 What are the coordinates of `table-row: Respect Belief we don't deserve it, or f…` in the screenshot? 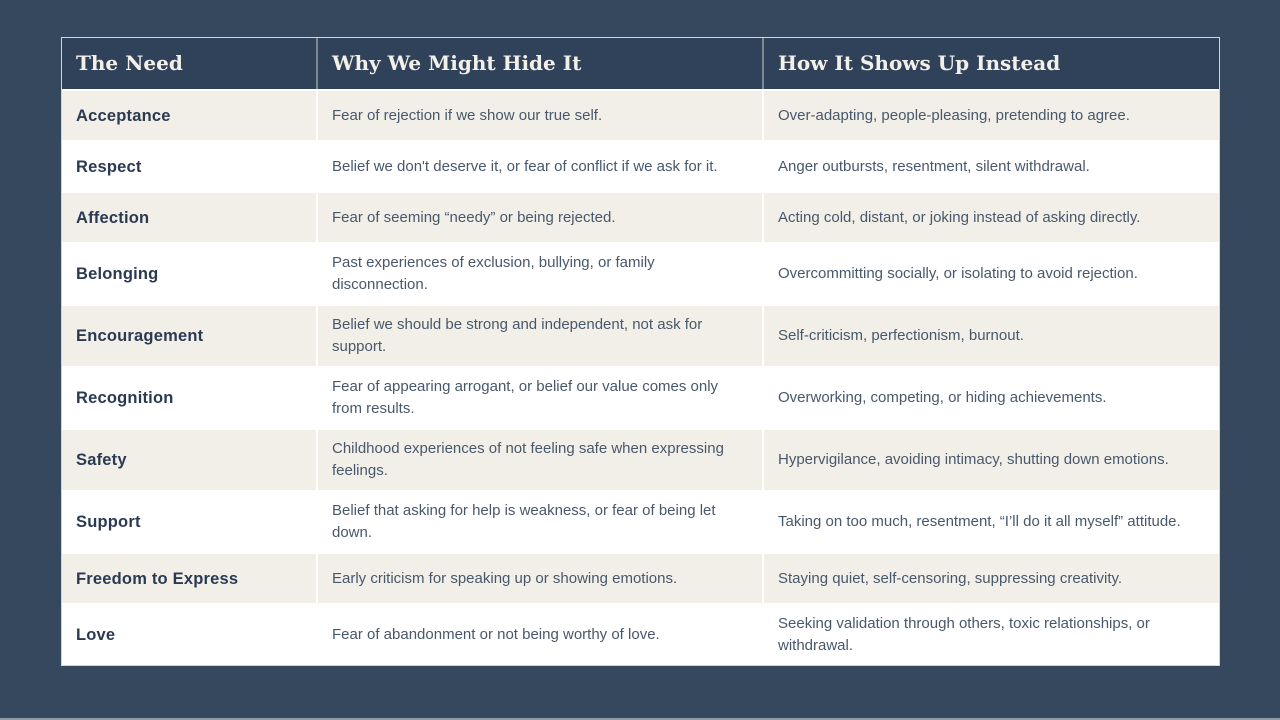 It's located at (640, 165).